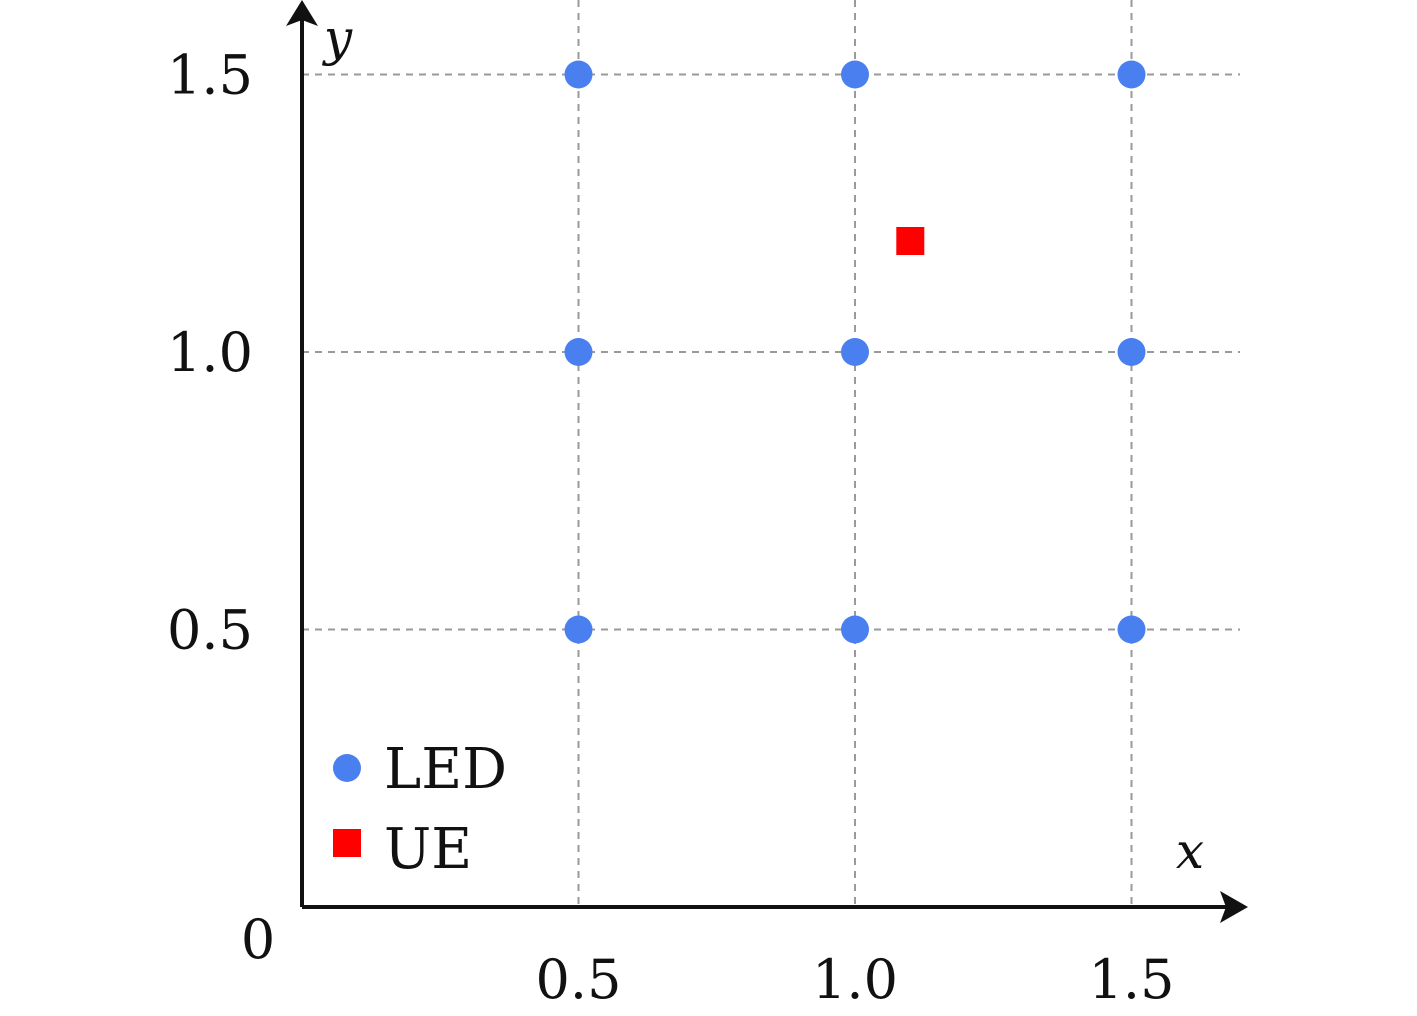 The height and width of the screenshot is (1016, 1417). I want to click on legend-marker-led, so click(347, 768).